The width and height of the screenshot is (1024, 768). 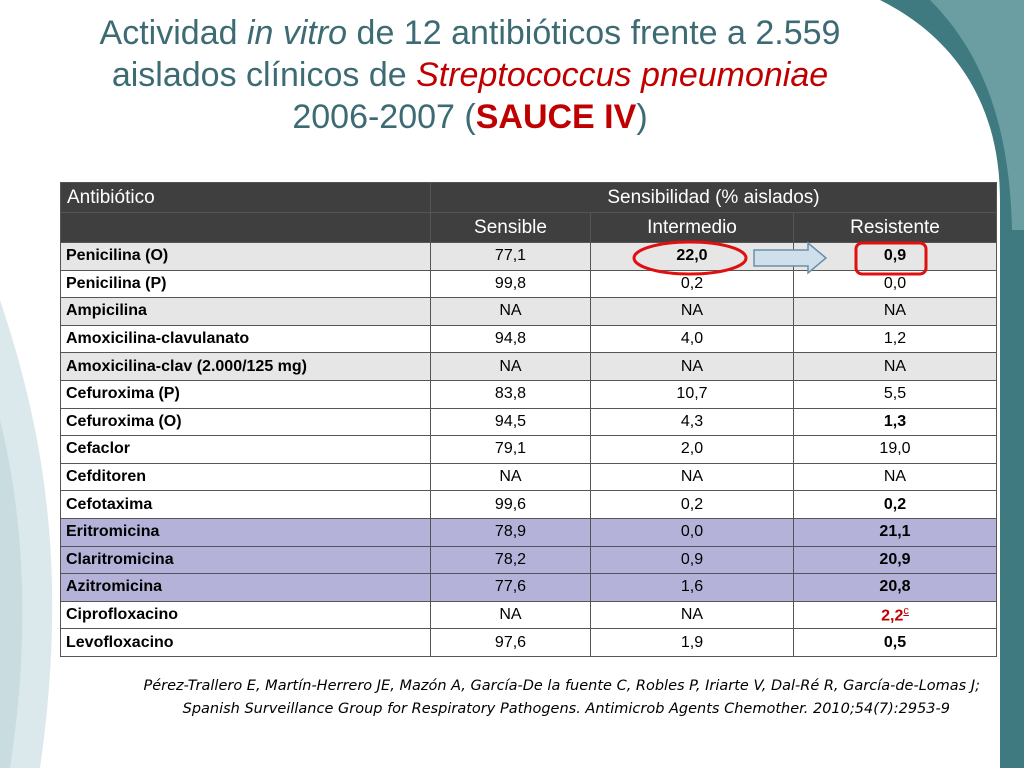 What do you see at coordinates (642, 117) in the screenshot?
I see `title-text-5: )` at bounding box center [642, 117].